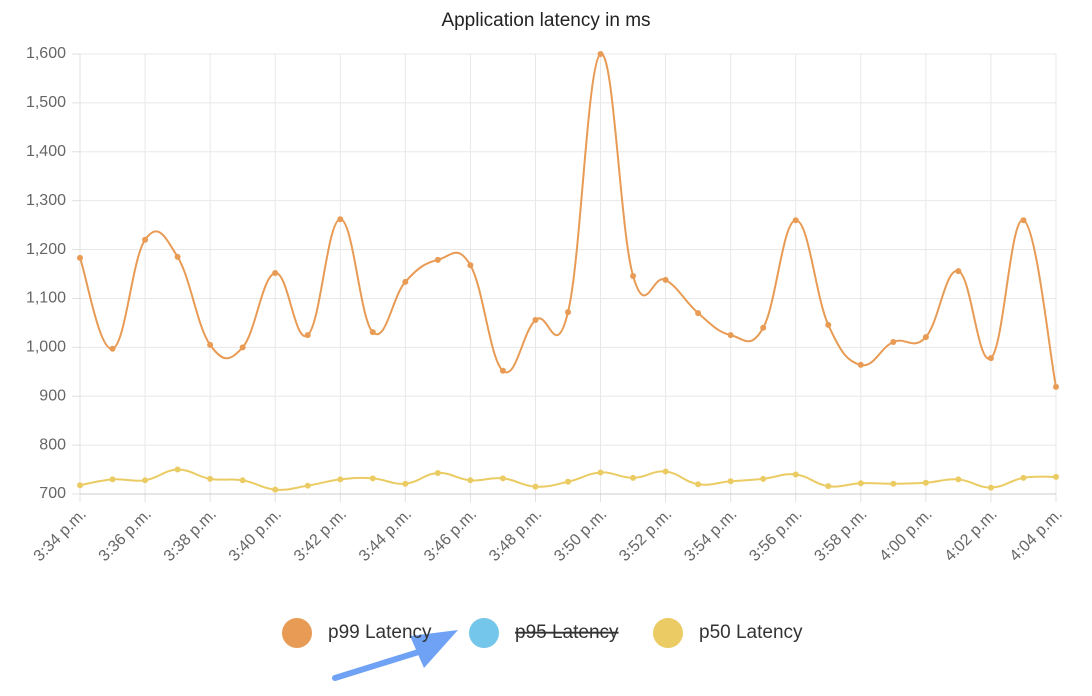  What do you see at coordinates (840, 535) in the screenshot?
I see `x-tick-label: 3:58 p.m.` at bounding box center [840, 535].